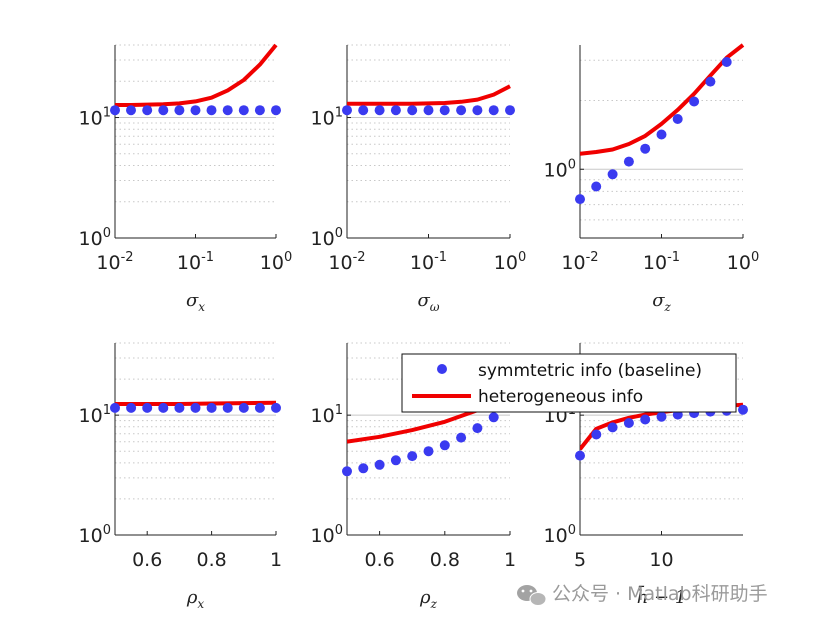 Image resolution: width=833 pixels, height=625 pixels. I want to click on panel-rho-z: 10¹ 100 0.6 0.8 1 ρz, so click(413, 476).